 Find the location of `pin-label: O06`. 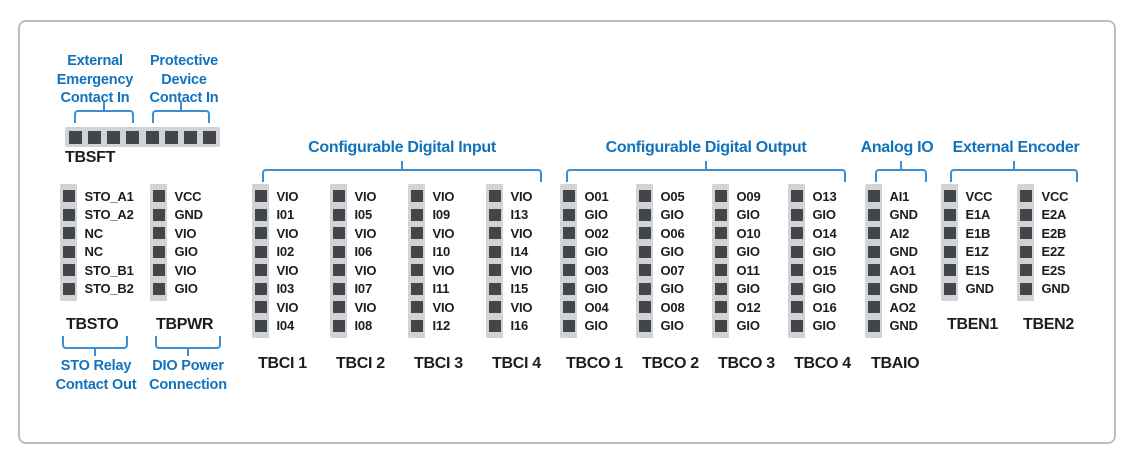

pin-label: O06 is located at coordinates (672, 233).